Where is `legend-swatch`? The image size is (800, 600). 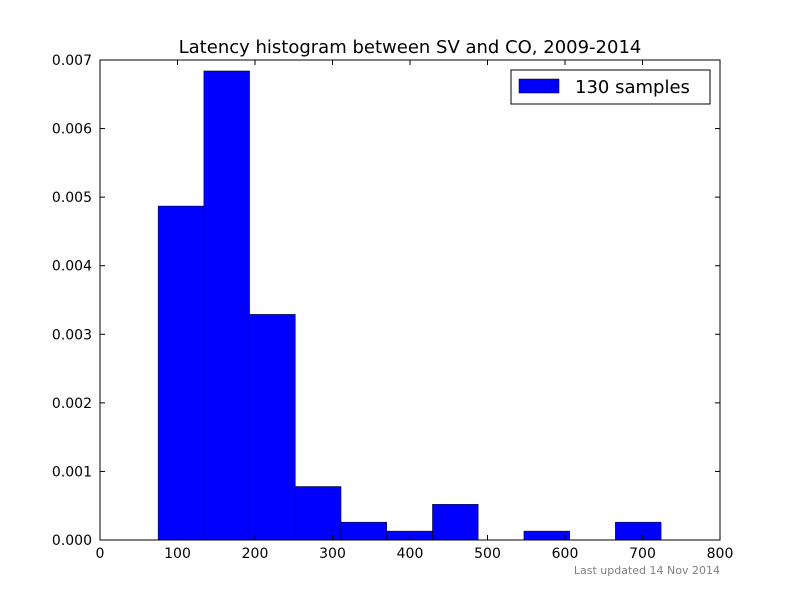 legend-swatch is located at coordinates (539, 86).